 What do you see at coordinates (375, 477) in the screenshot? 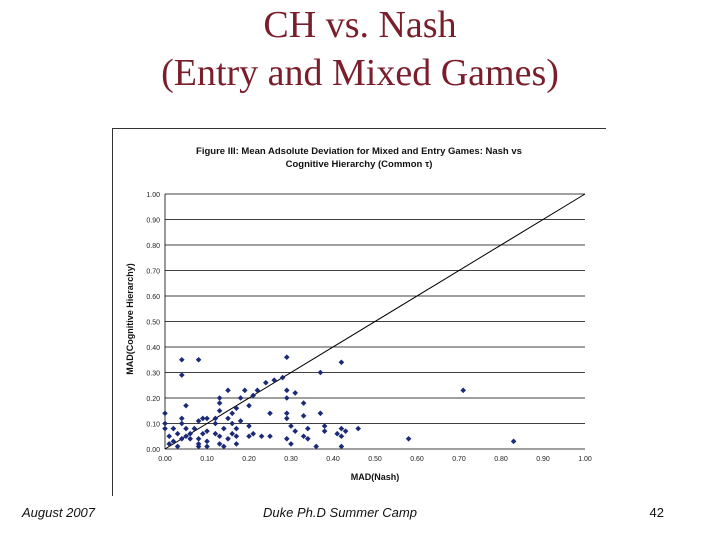
I see `x-axis-label: MAD(Nash)` at bounding box center [375, 477].